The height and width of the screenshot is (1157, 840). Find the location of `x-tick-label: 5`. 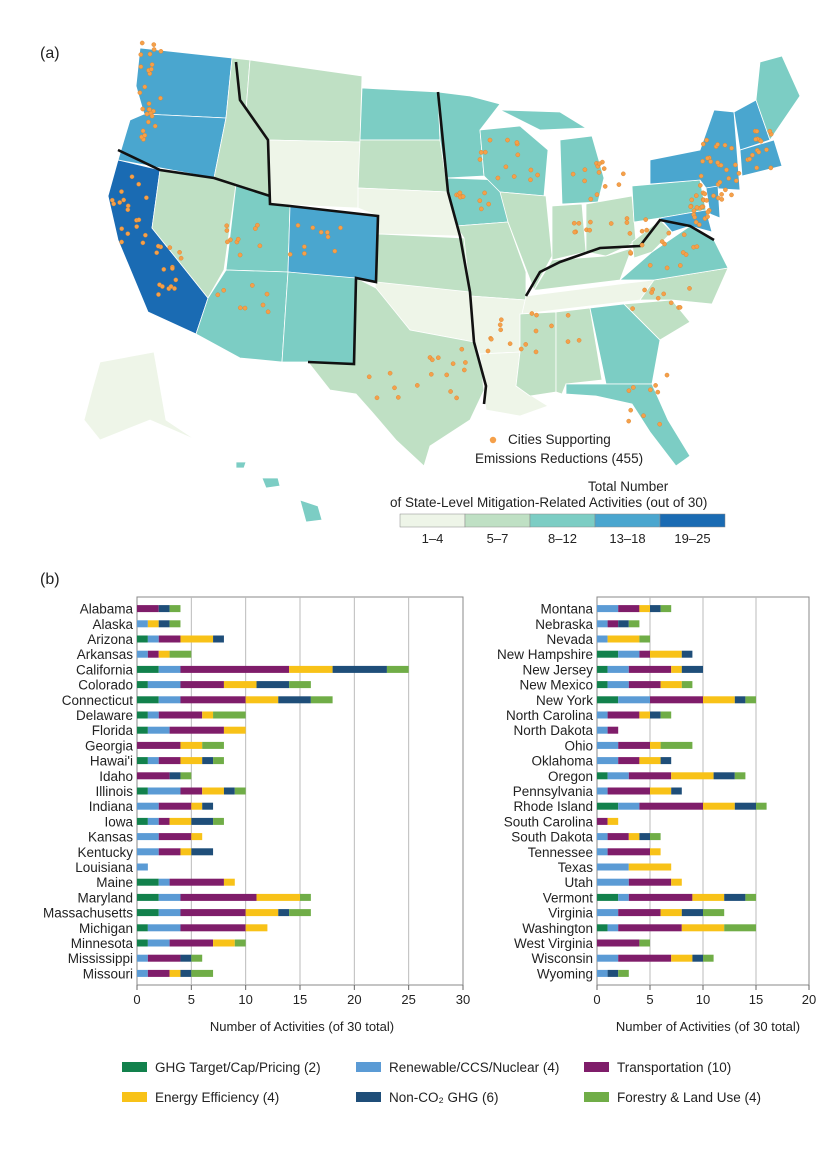

x-tick-label: 5 is located at coordinates (191, 999).